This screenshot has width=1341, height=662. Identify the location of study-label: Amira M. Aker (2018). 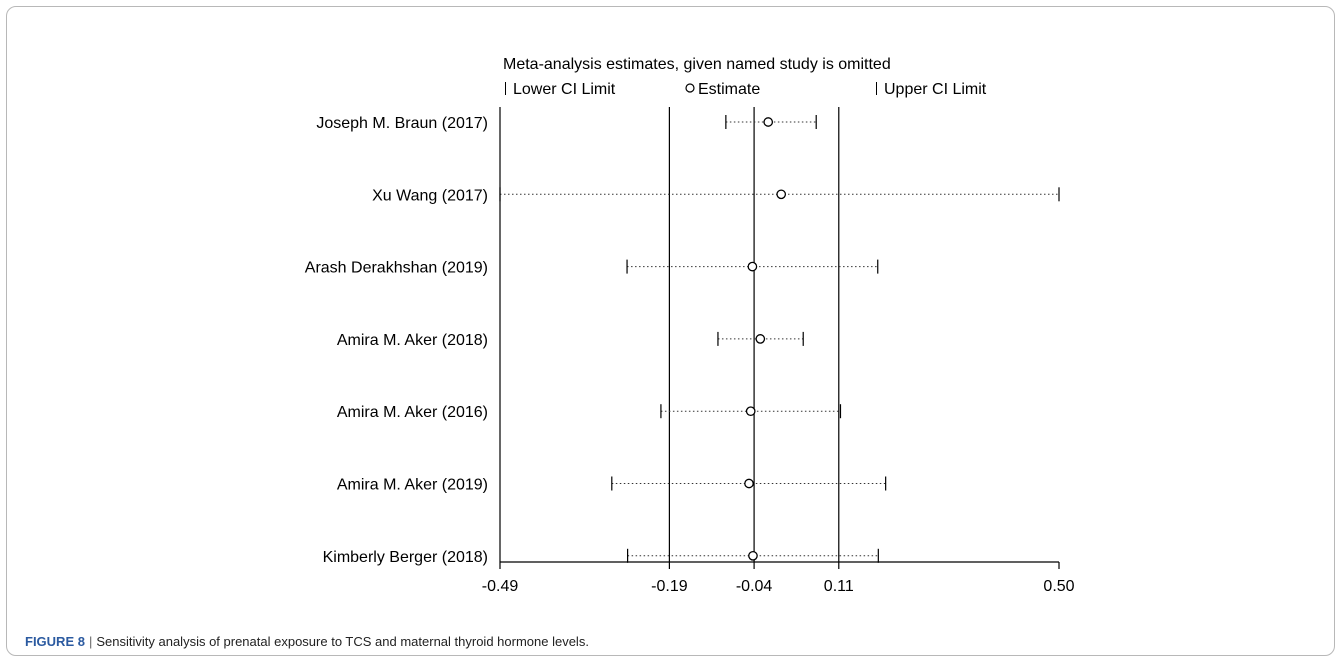
(412, 340).